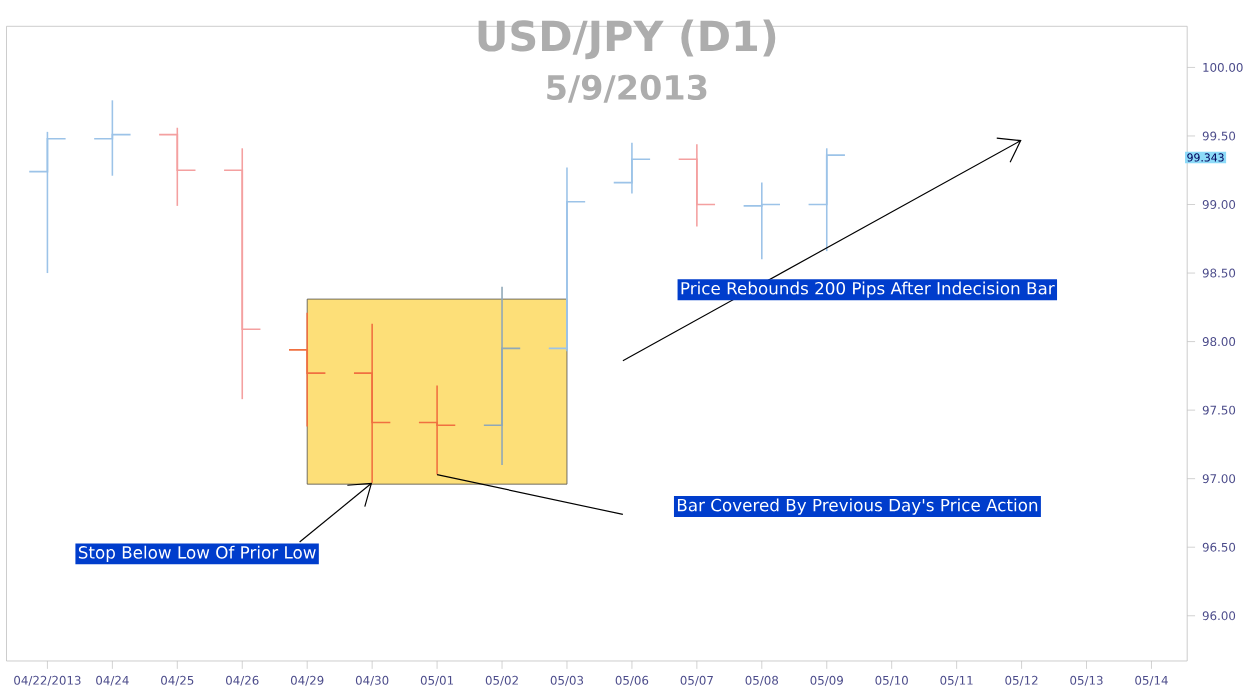 This screenshot has width=1250, height=692. What do you see at coordinates (627, 39) in the screenshot?
I see `chart-title: USD/JPY (D1)` at bounding box center [627, 39].